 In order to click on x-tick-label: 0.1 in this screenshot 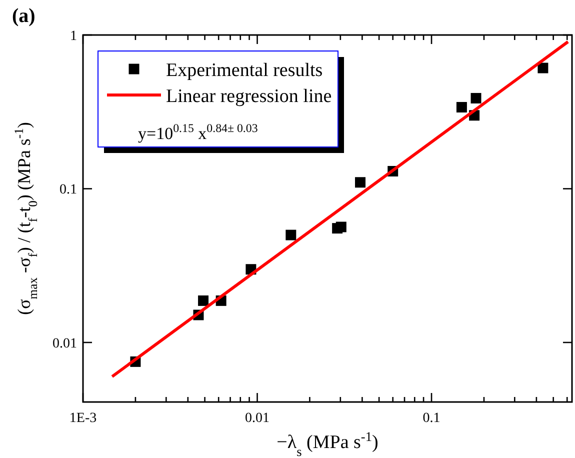, I will do `click(431, 418)`.